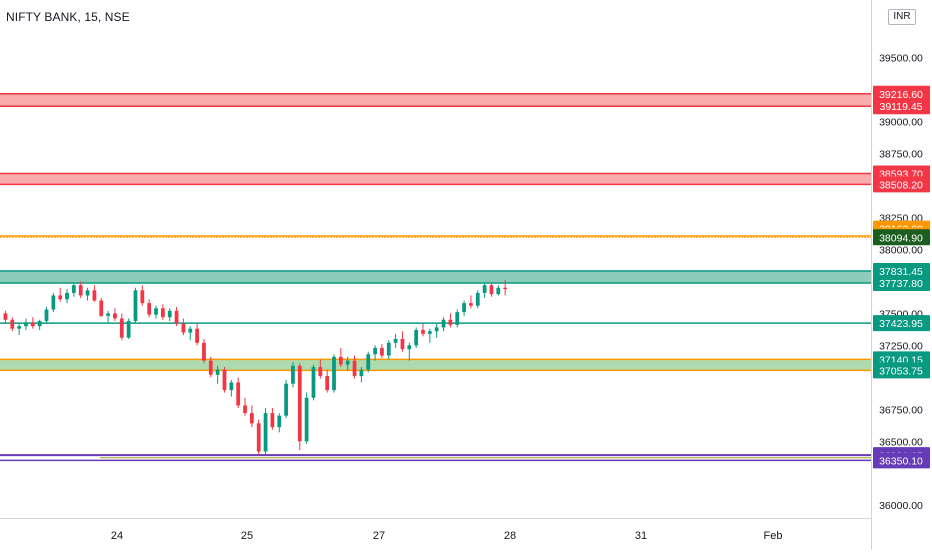 The width and height of the screenshot is (932, 555). I want to click on currency-label: INR, so click(902, 17).